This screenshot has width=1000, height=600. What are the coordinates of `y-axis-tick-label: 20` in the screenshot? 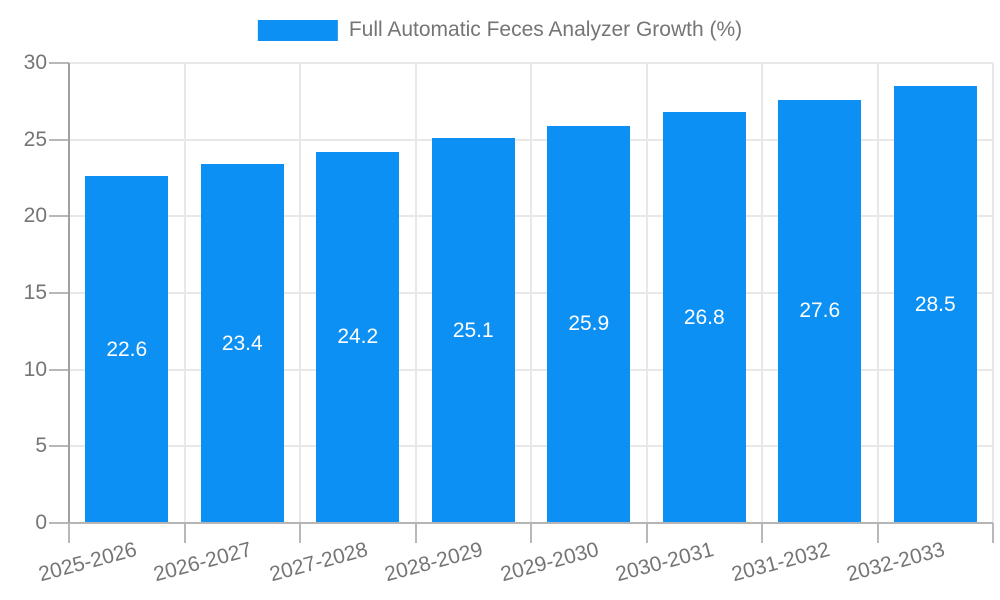 It's located at (35, 216).